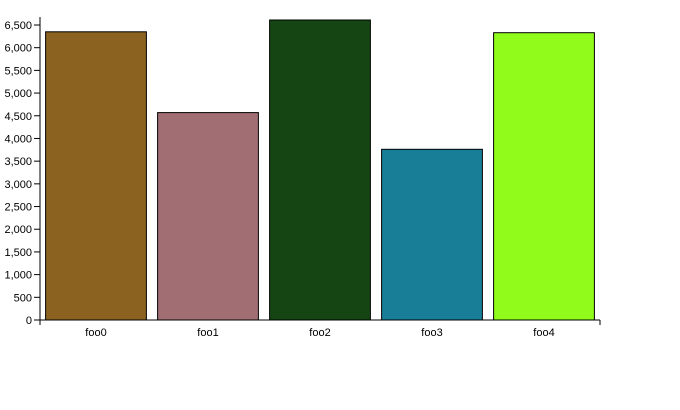  What do you see at coordinates (544, 176) in the screenshot?
I see `bar-foo4` at bounding box center [544, 176].